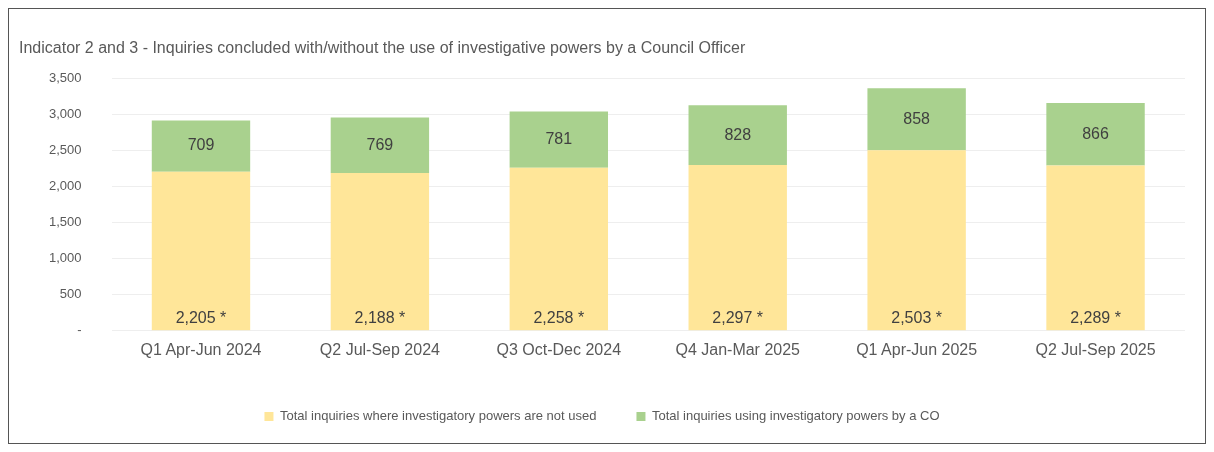  I want to click on x-tick-label: Q1 Apr-Jun 2024, so click(201, 349).